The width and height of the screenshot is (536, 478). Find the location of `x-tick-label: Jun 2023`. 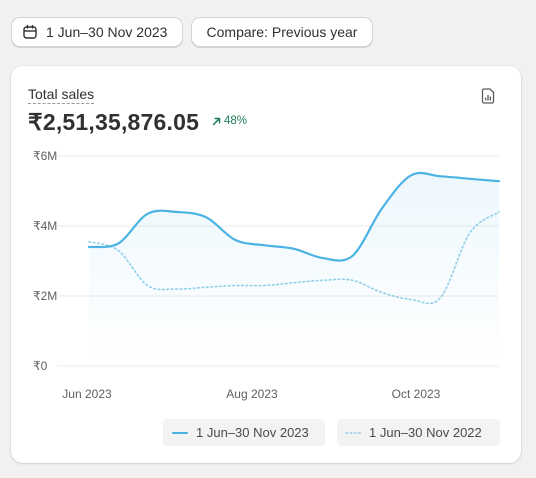

x-tick-label: Jun 2023 is located at coordinates (87, 394).